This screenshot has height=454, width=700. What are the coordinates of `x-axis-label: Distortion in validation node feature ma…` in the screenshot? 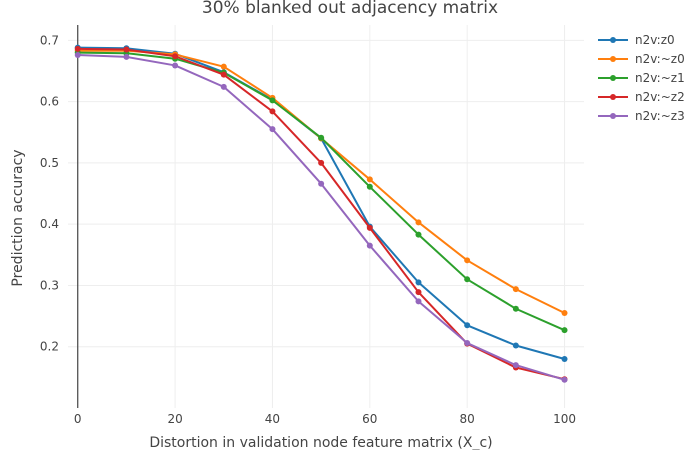 It's located at (320, 442).